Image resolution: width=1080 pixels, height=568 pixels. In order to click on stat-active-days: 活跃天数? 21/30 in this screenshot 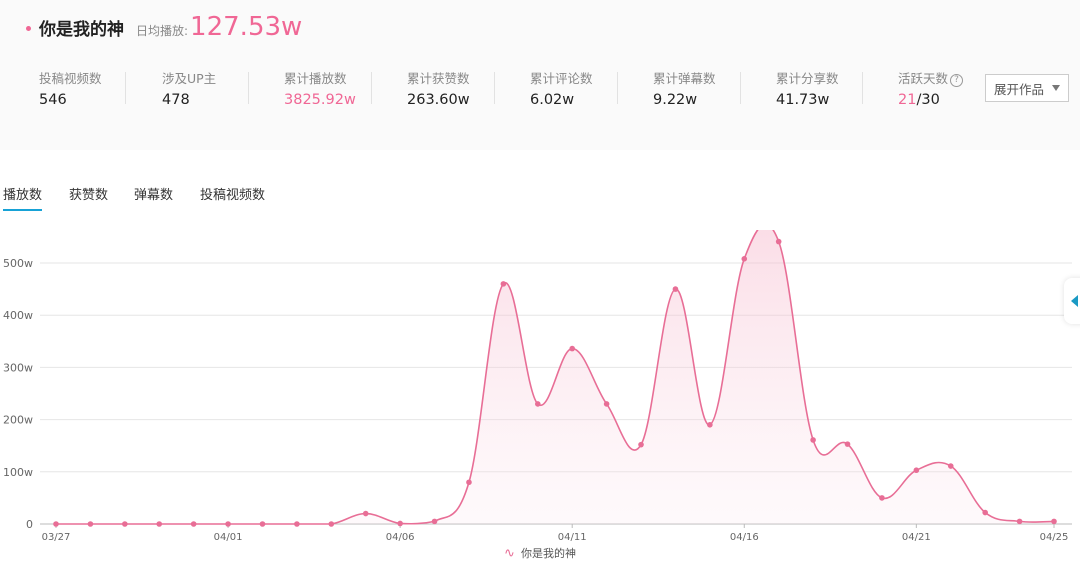, I will do `click(953, 88)`.